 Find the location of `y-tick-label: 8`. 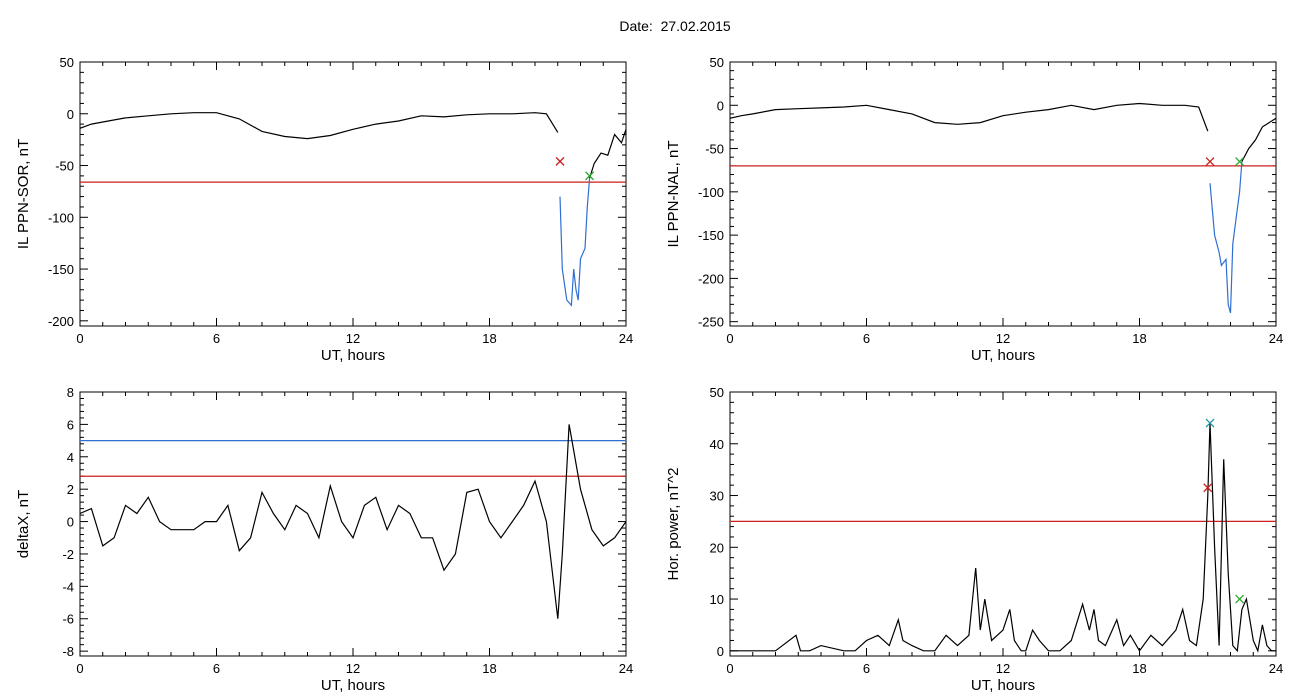

y-tick-label: 8 is located at coordinates (70, 392).